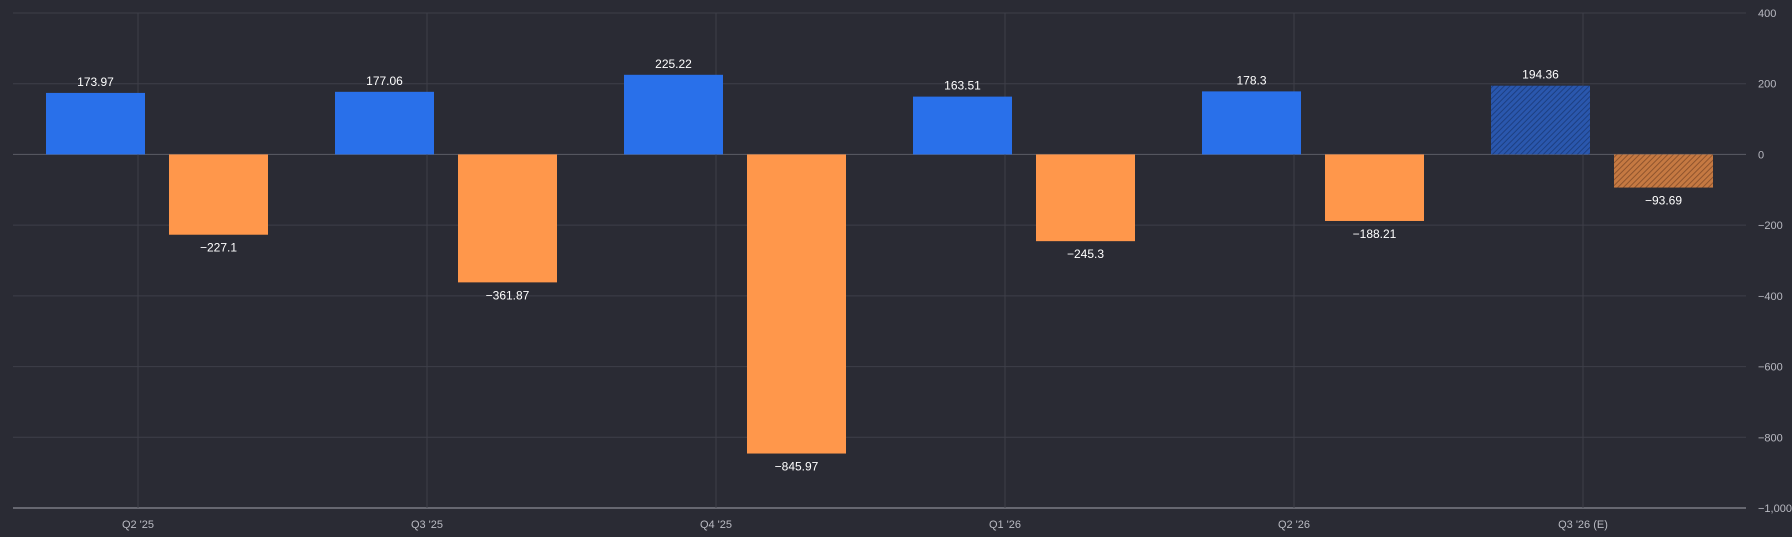 The image size is (1792, 537). What do you see at coordinates (138, 525) in the screenshot?
I see `x-tick-label: Q2 '25` at bounding box center [138, 525].